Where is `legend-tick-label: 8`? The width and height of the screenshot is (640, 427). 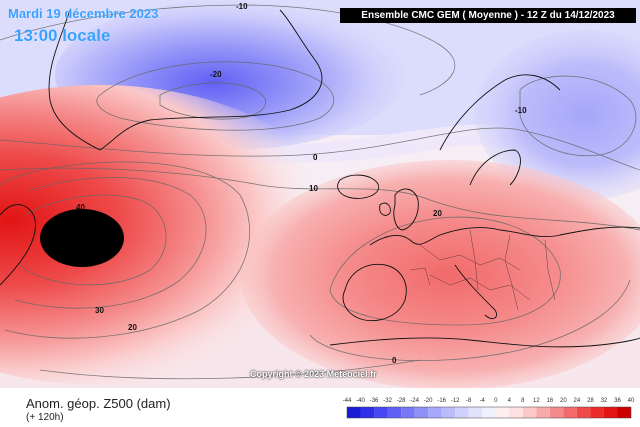
legend-tick-label: 8 is located at coordinates (523, 401).